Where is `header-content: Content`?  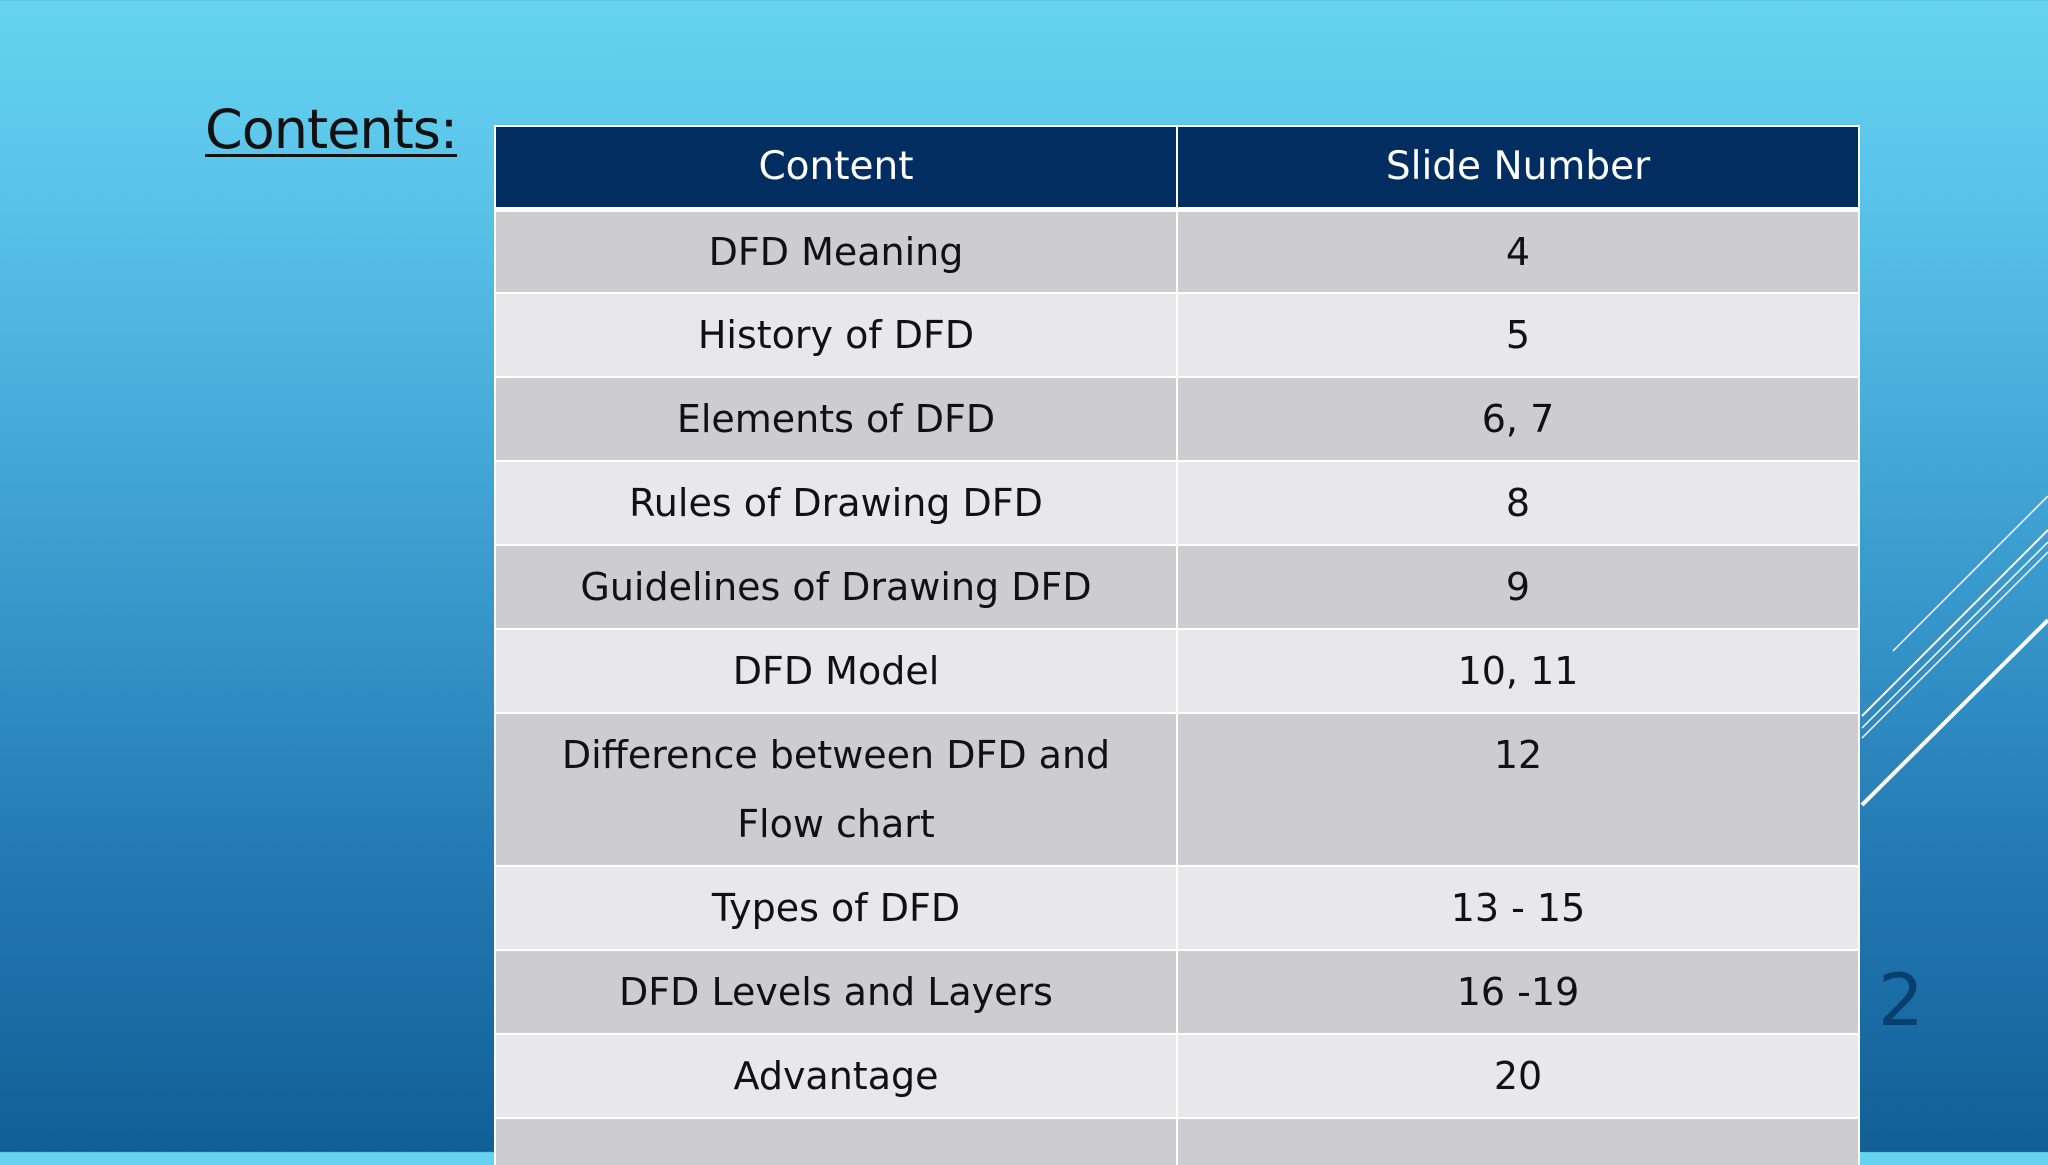
header-content: Content is located at coordinates (836, 168).